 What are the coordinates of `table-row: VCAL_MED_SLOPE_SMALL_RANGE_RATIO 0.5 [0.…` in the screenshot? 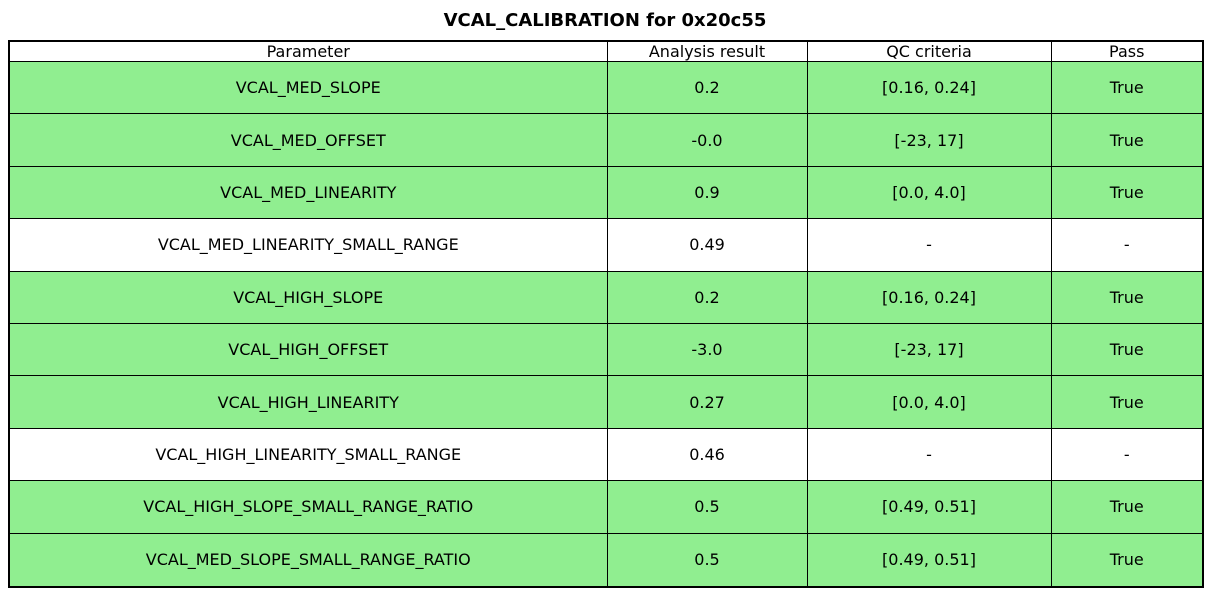 It's located at (606, 560).